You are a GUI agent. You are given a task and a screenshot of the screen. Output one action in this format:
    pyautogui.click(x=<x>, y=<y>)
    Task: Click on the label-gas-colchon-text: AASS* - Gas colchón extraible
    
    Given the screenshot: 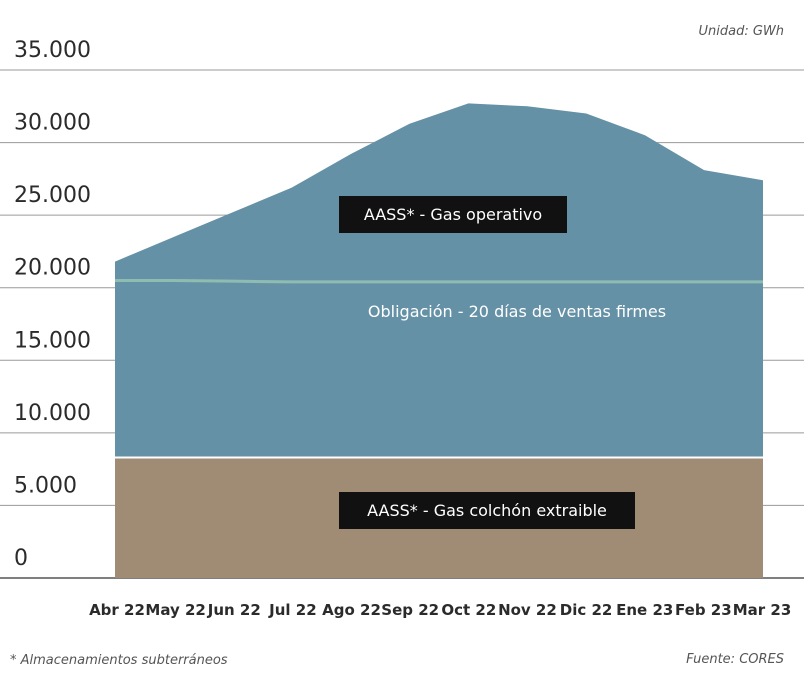 What is the action you would take?
    pyautogui.click(x=487, y=510)
    